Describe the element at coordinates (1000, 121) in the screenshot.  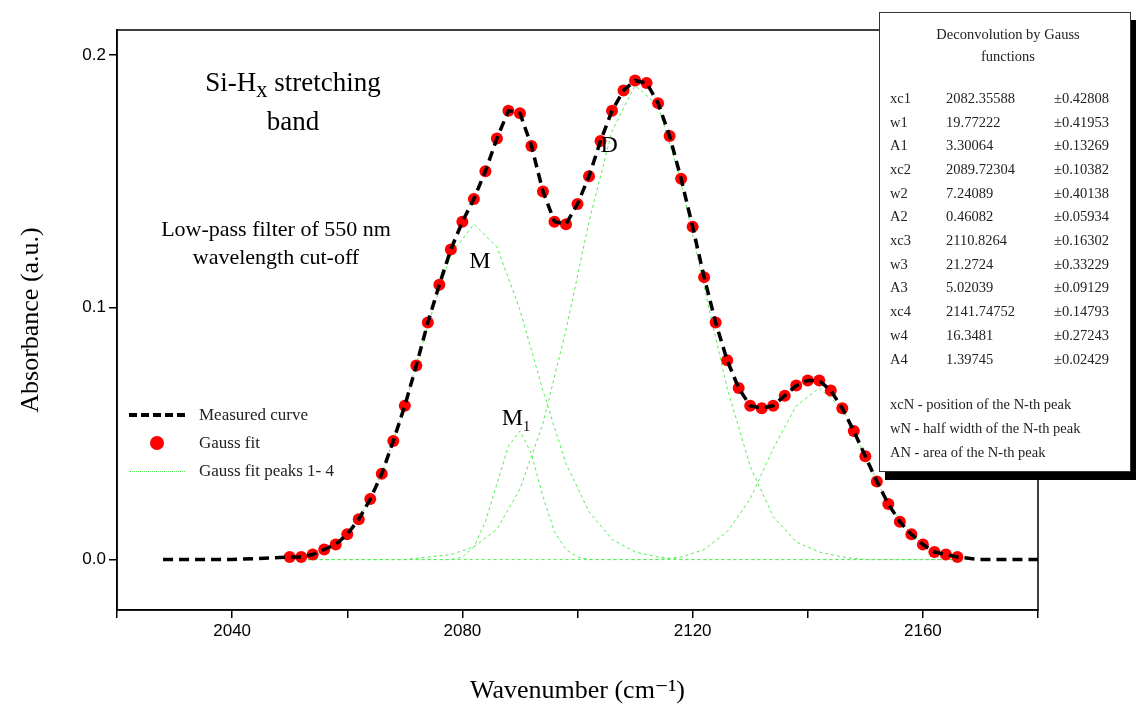
I see `text: w1 19.77222 ±0.41953` at that location.